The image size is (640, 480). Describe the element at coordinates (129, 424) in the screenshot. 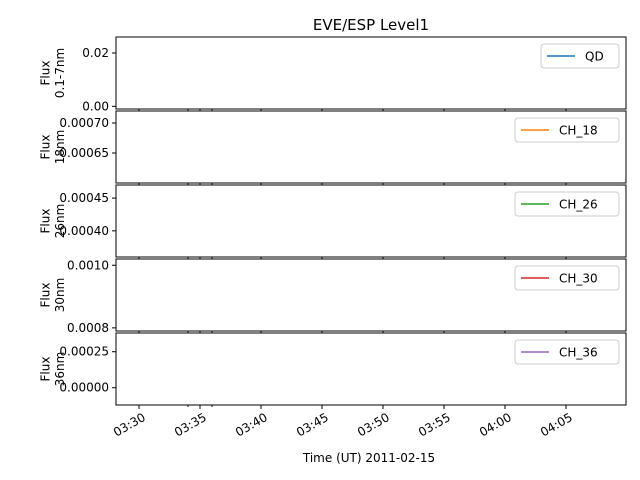

I see `x-tick-label: 03:30` at that location.